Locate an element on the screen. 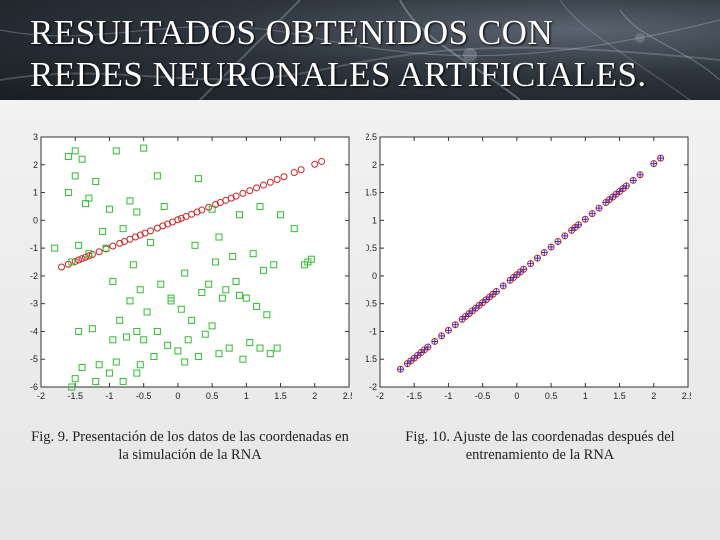 The image size is (720, 540). x-tick-label: 1 is located at coordinates (585, 396).